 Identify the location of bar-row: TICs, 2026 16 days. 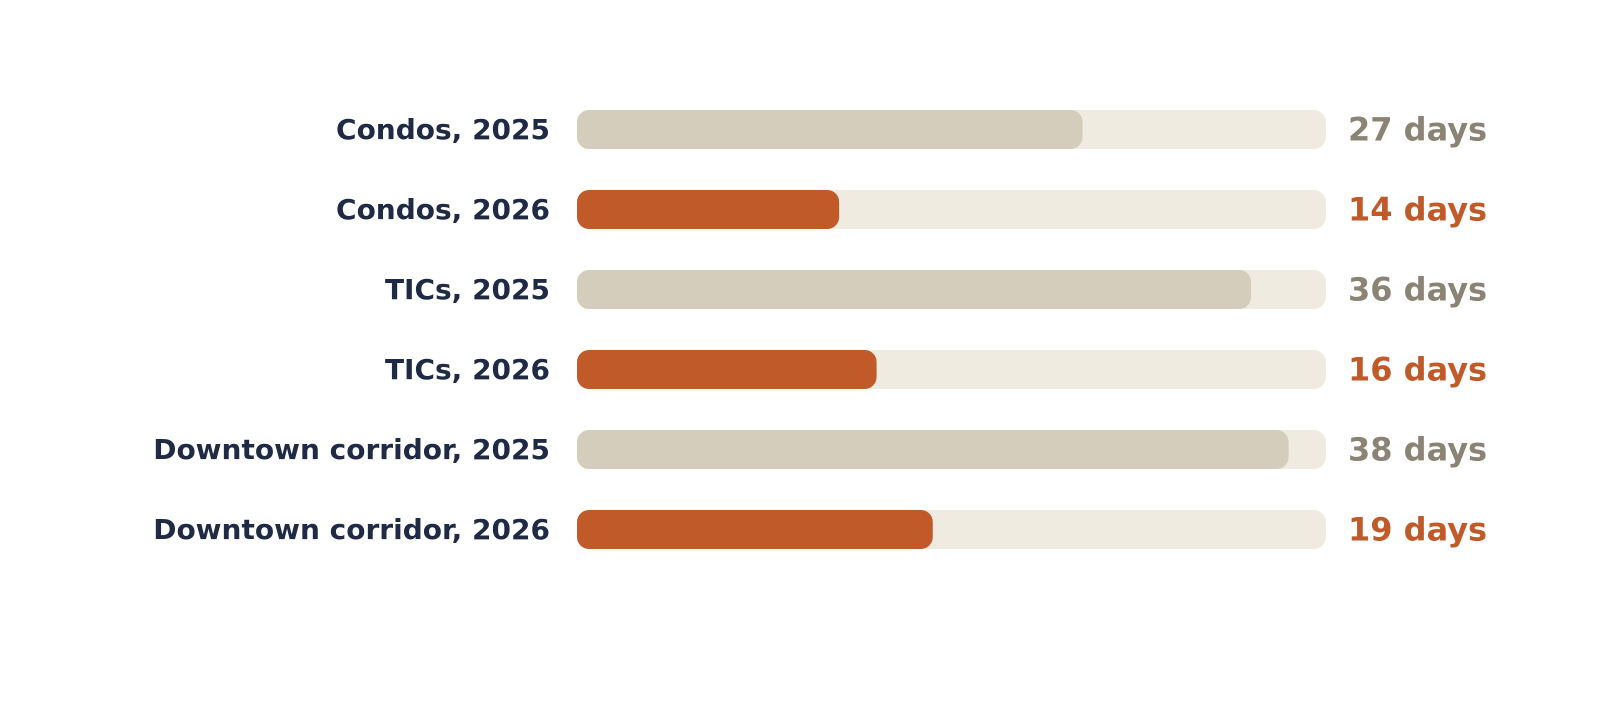
(936, 369).